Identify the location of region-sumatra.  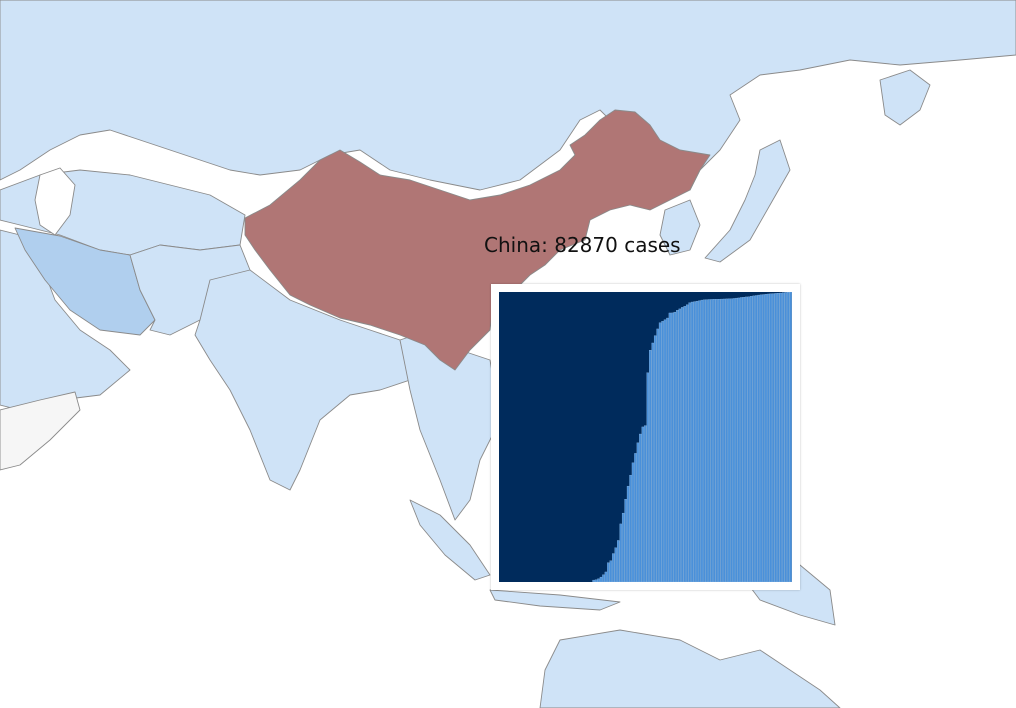
(450, 540).